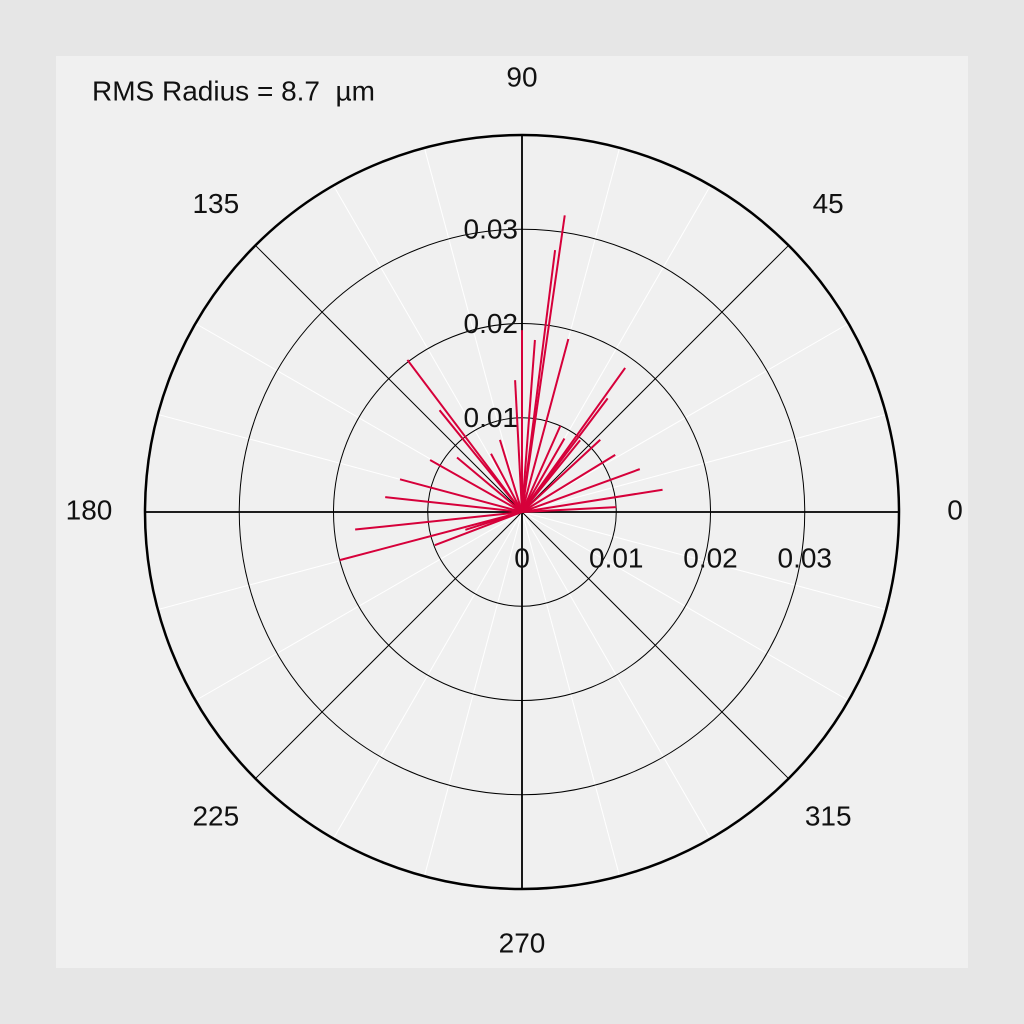 The image size is (1024, 1024). I want to click on theta-tick-label: 270, so click(522, 942).